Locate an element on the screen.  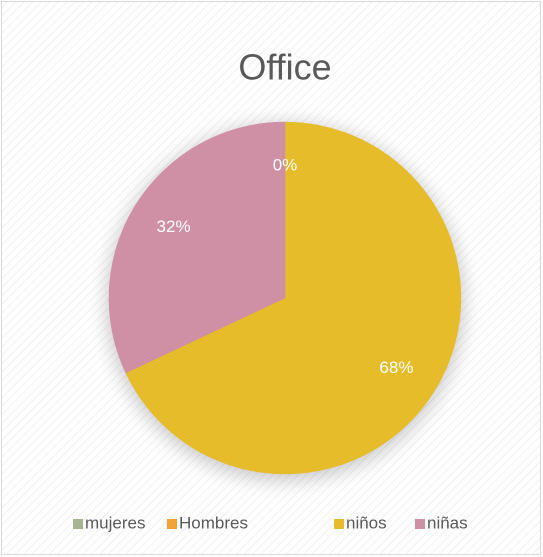
pie-slice is located at coordinates (197, 247).